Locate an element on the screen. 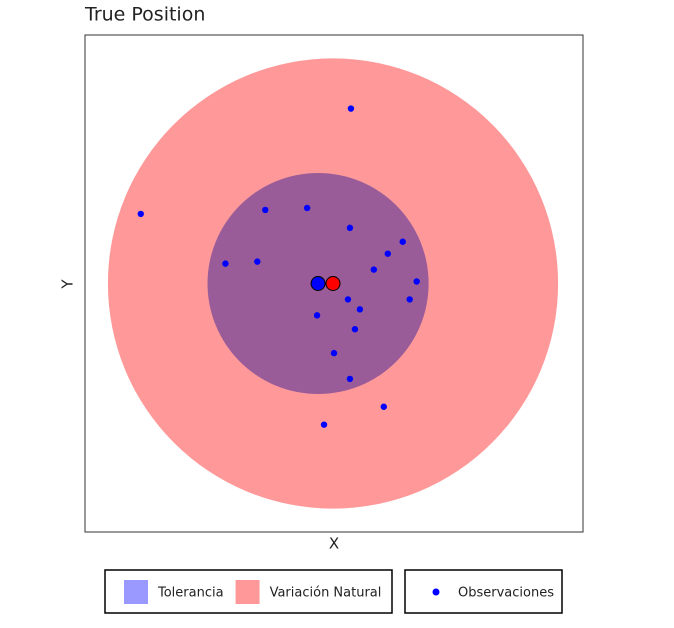  legend: Tolerancia Variación Natural Observaciones is located at coordinates (339, 592).